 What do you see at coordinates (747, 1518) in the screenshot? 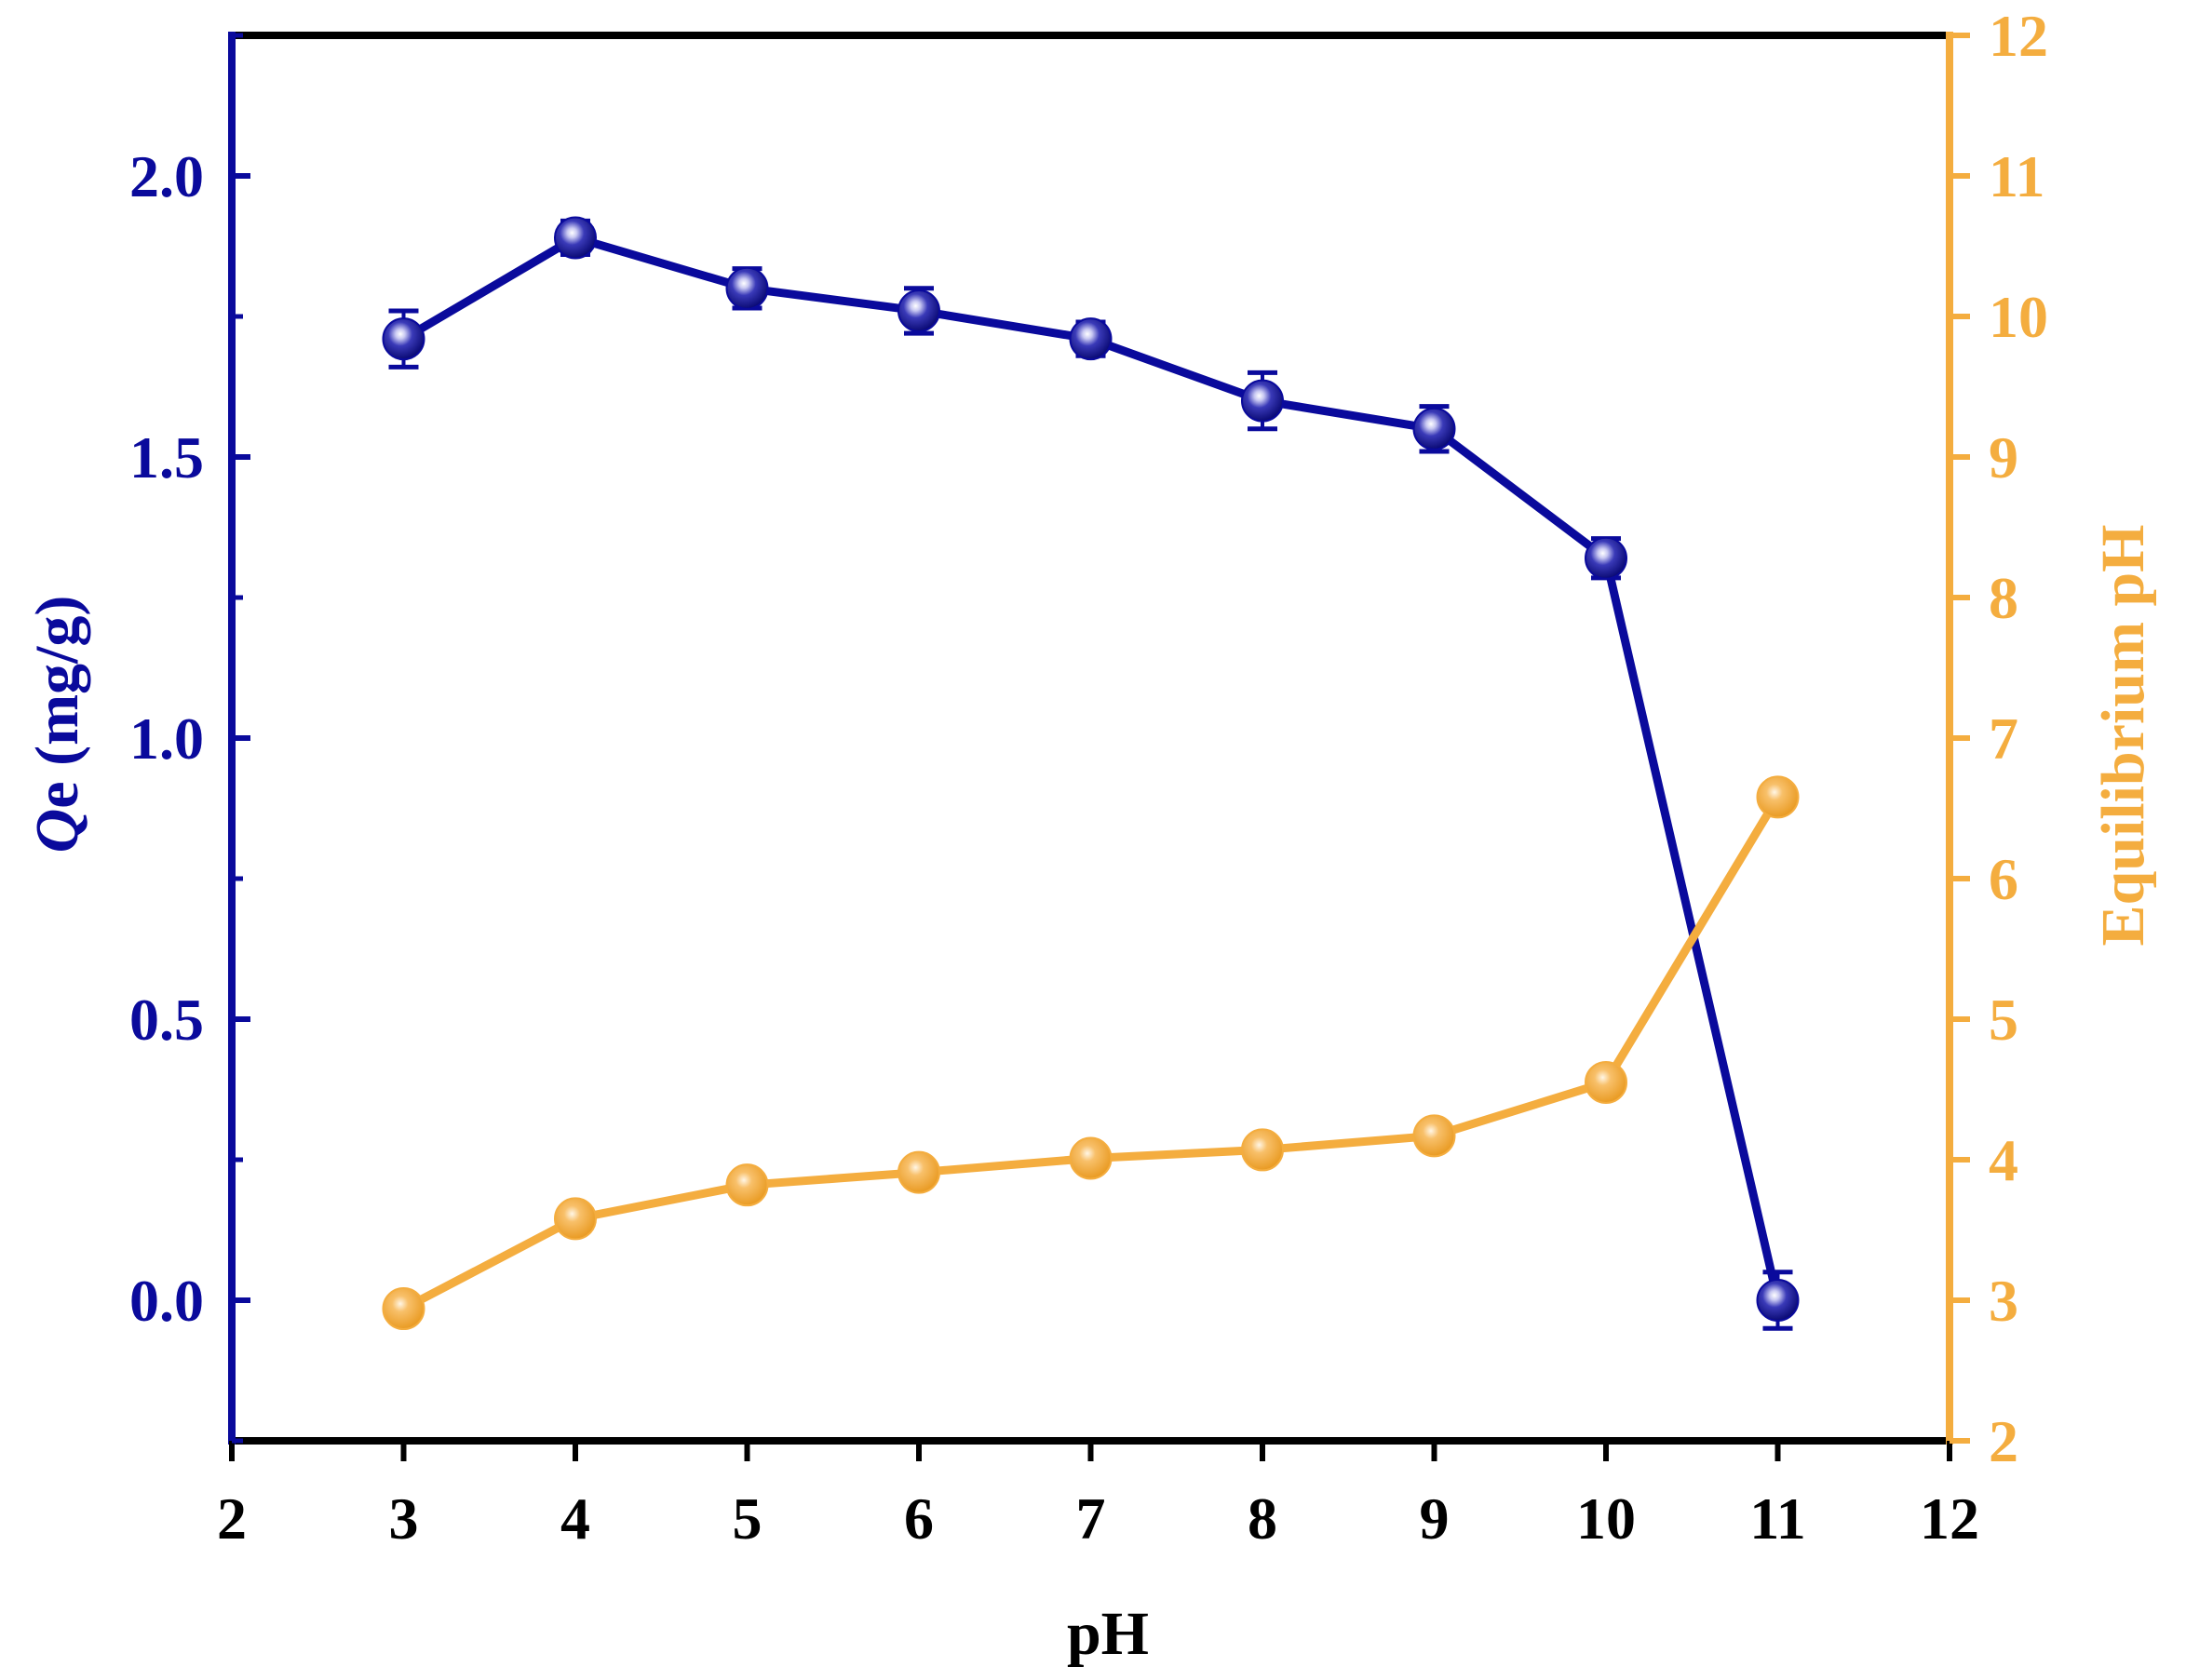
I see `x-tick-label: 5` at bounding box center [747, 1518].